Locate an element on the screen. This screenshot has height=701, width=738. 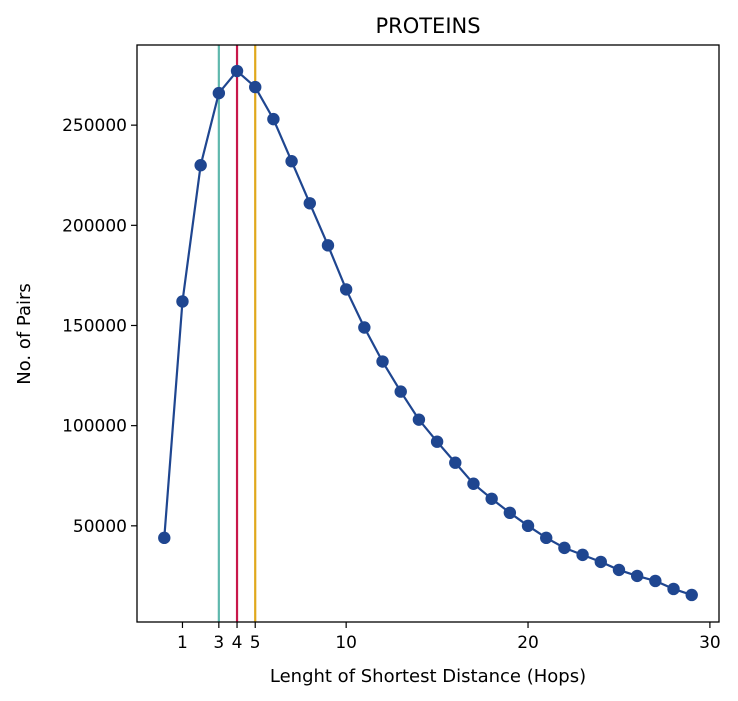
x-tick-label: 5 is located at coordinates (255, 643).